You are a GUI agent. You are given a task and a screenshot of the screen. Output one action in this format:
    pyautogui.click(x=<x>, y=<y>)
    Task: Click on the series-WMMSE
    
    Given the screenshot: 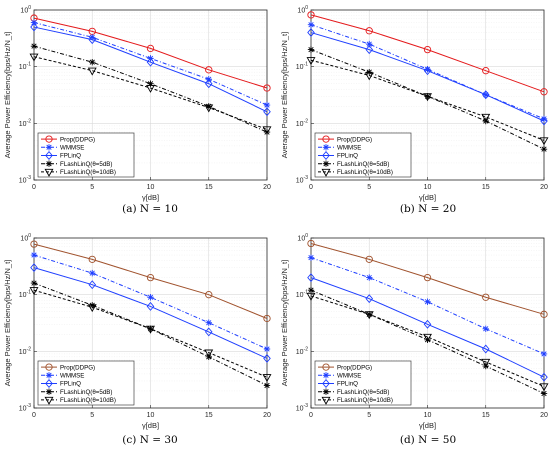 What is the action you would take?
    pyautogui.click(x=427, y=306)
    